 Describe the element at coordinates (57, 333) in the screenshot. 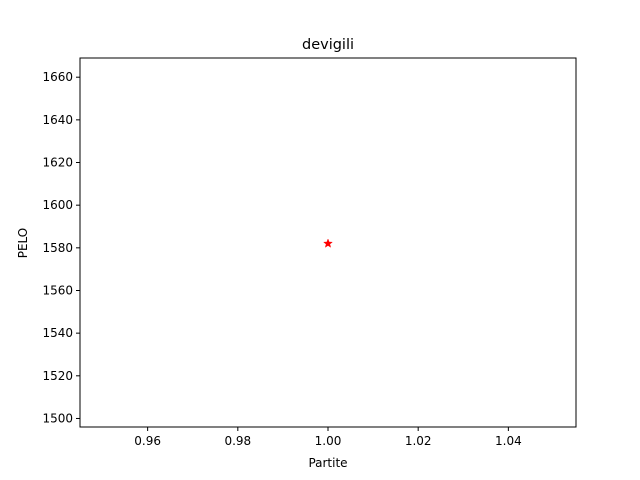

I see `y-tick-label: 1540` at that location.